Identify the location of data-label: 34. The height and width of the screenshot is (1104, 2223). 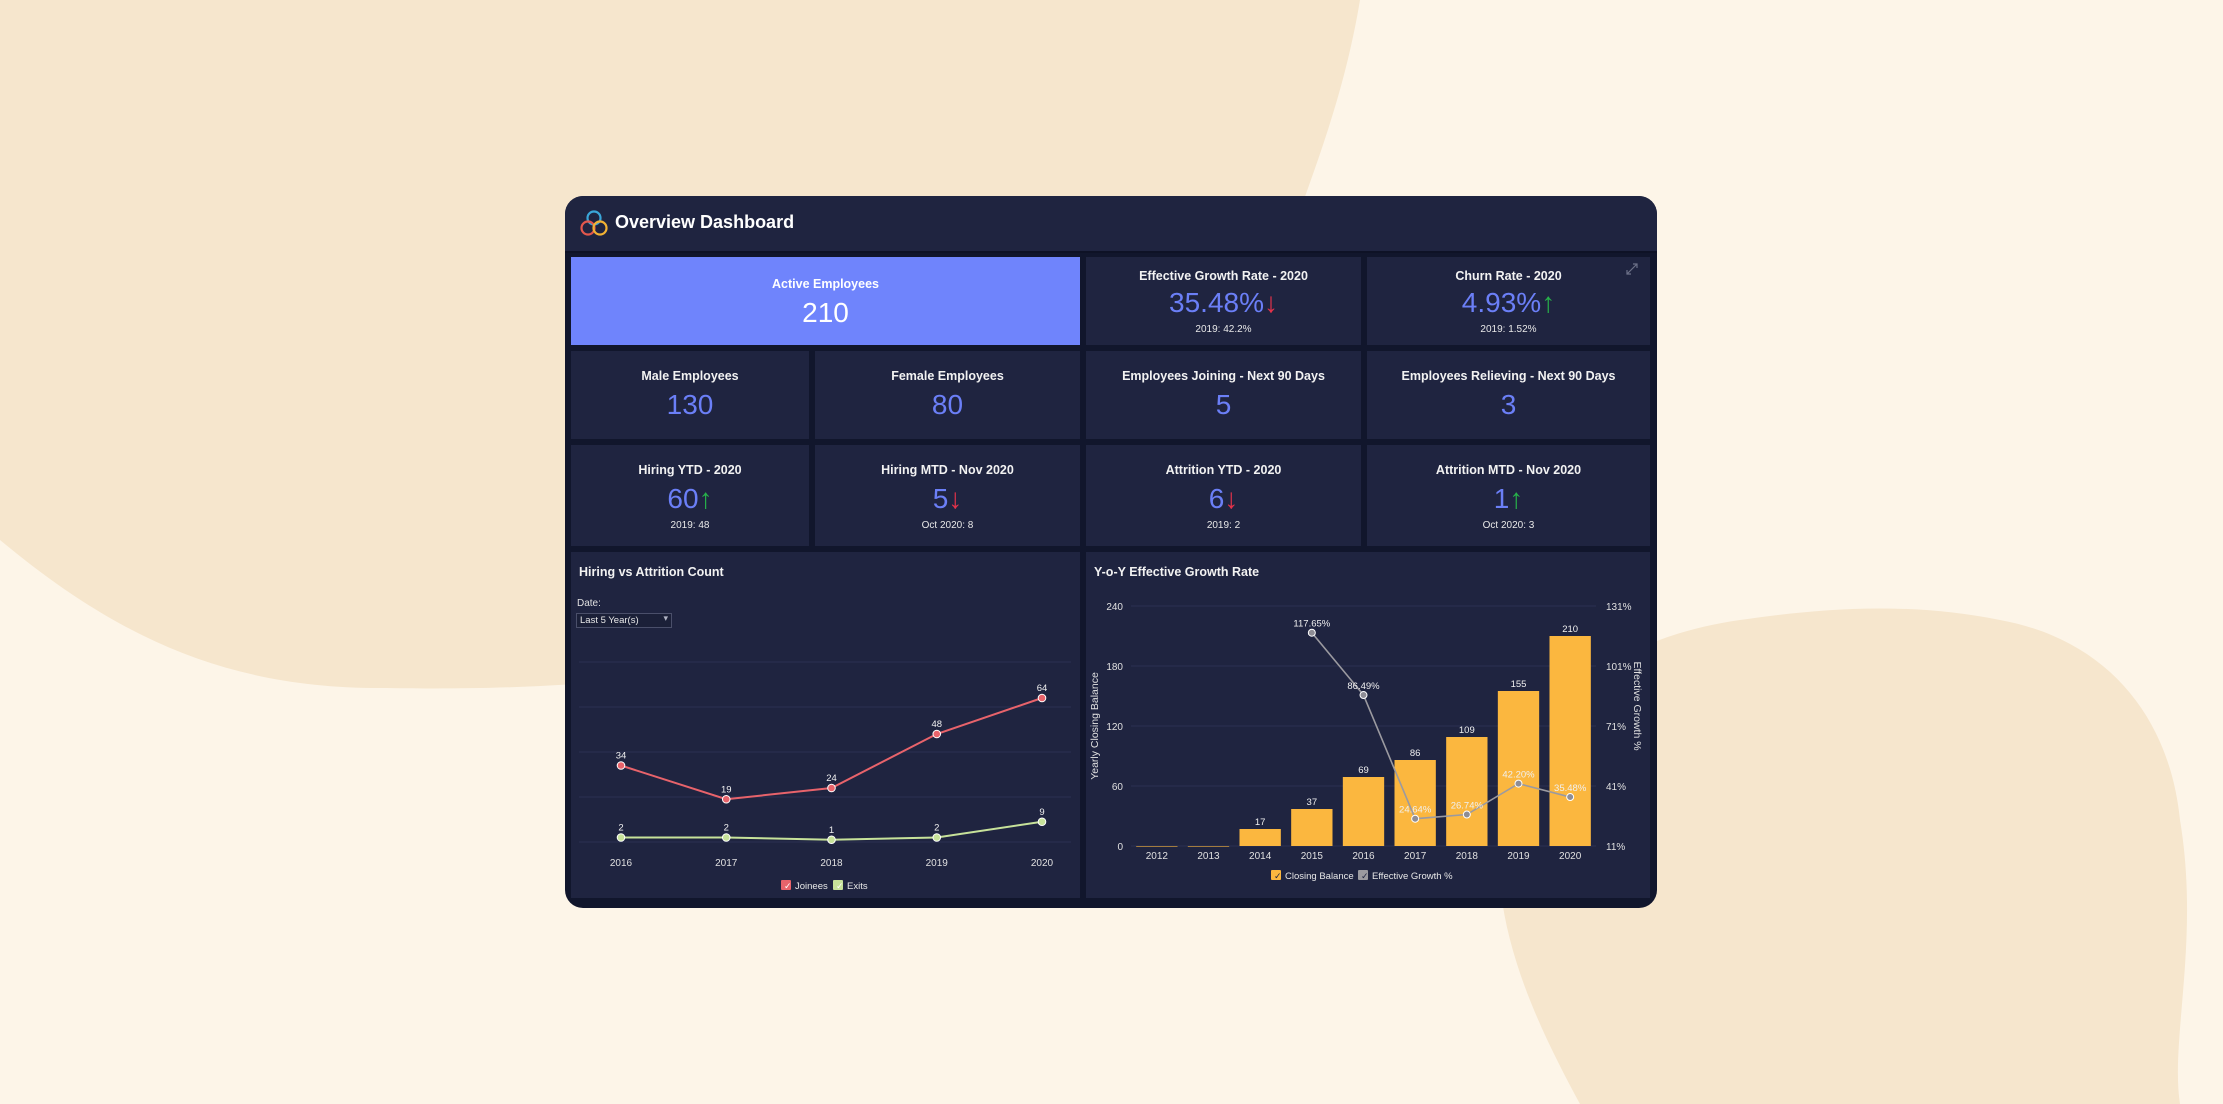
(621, 756).